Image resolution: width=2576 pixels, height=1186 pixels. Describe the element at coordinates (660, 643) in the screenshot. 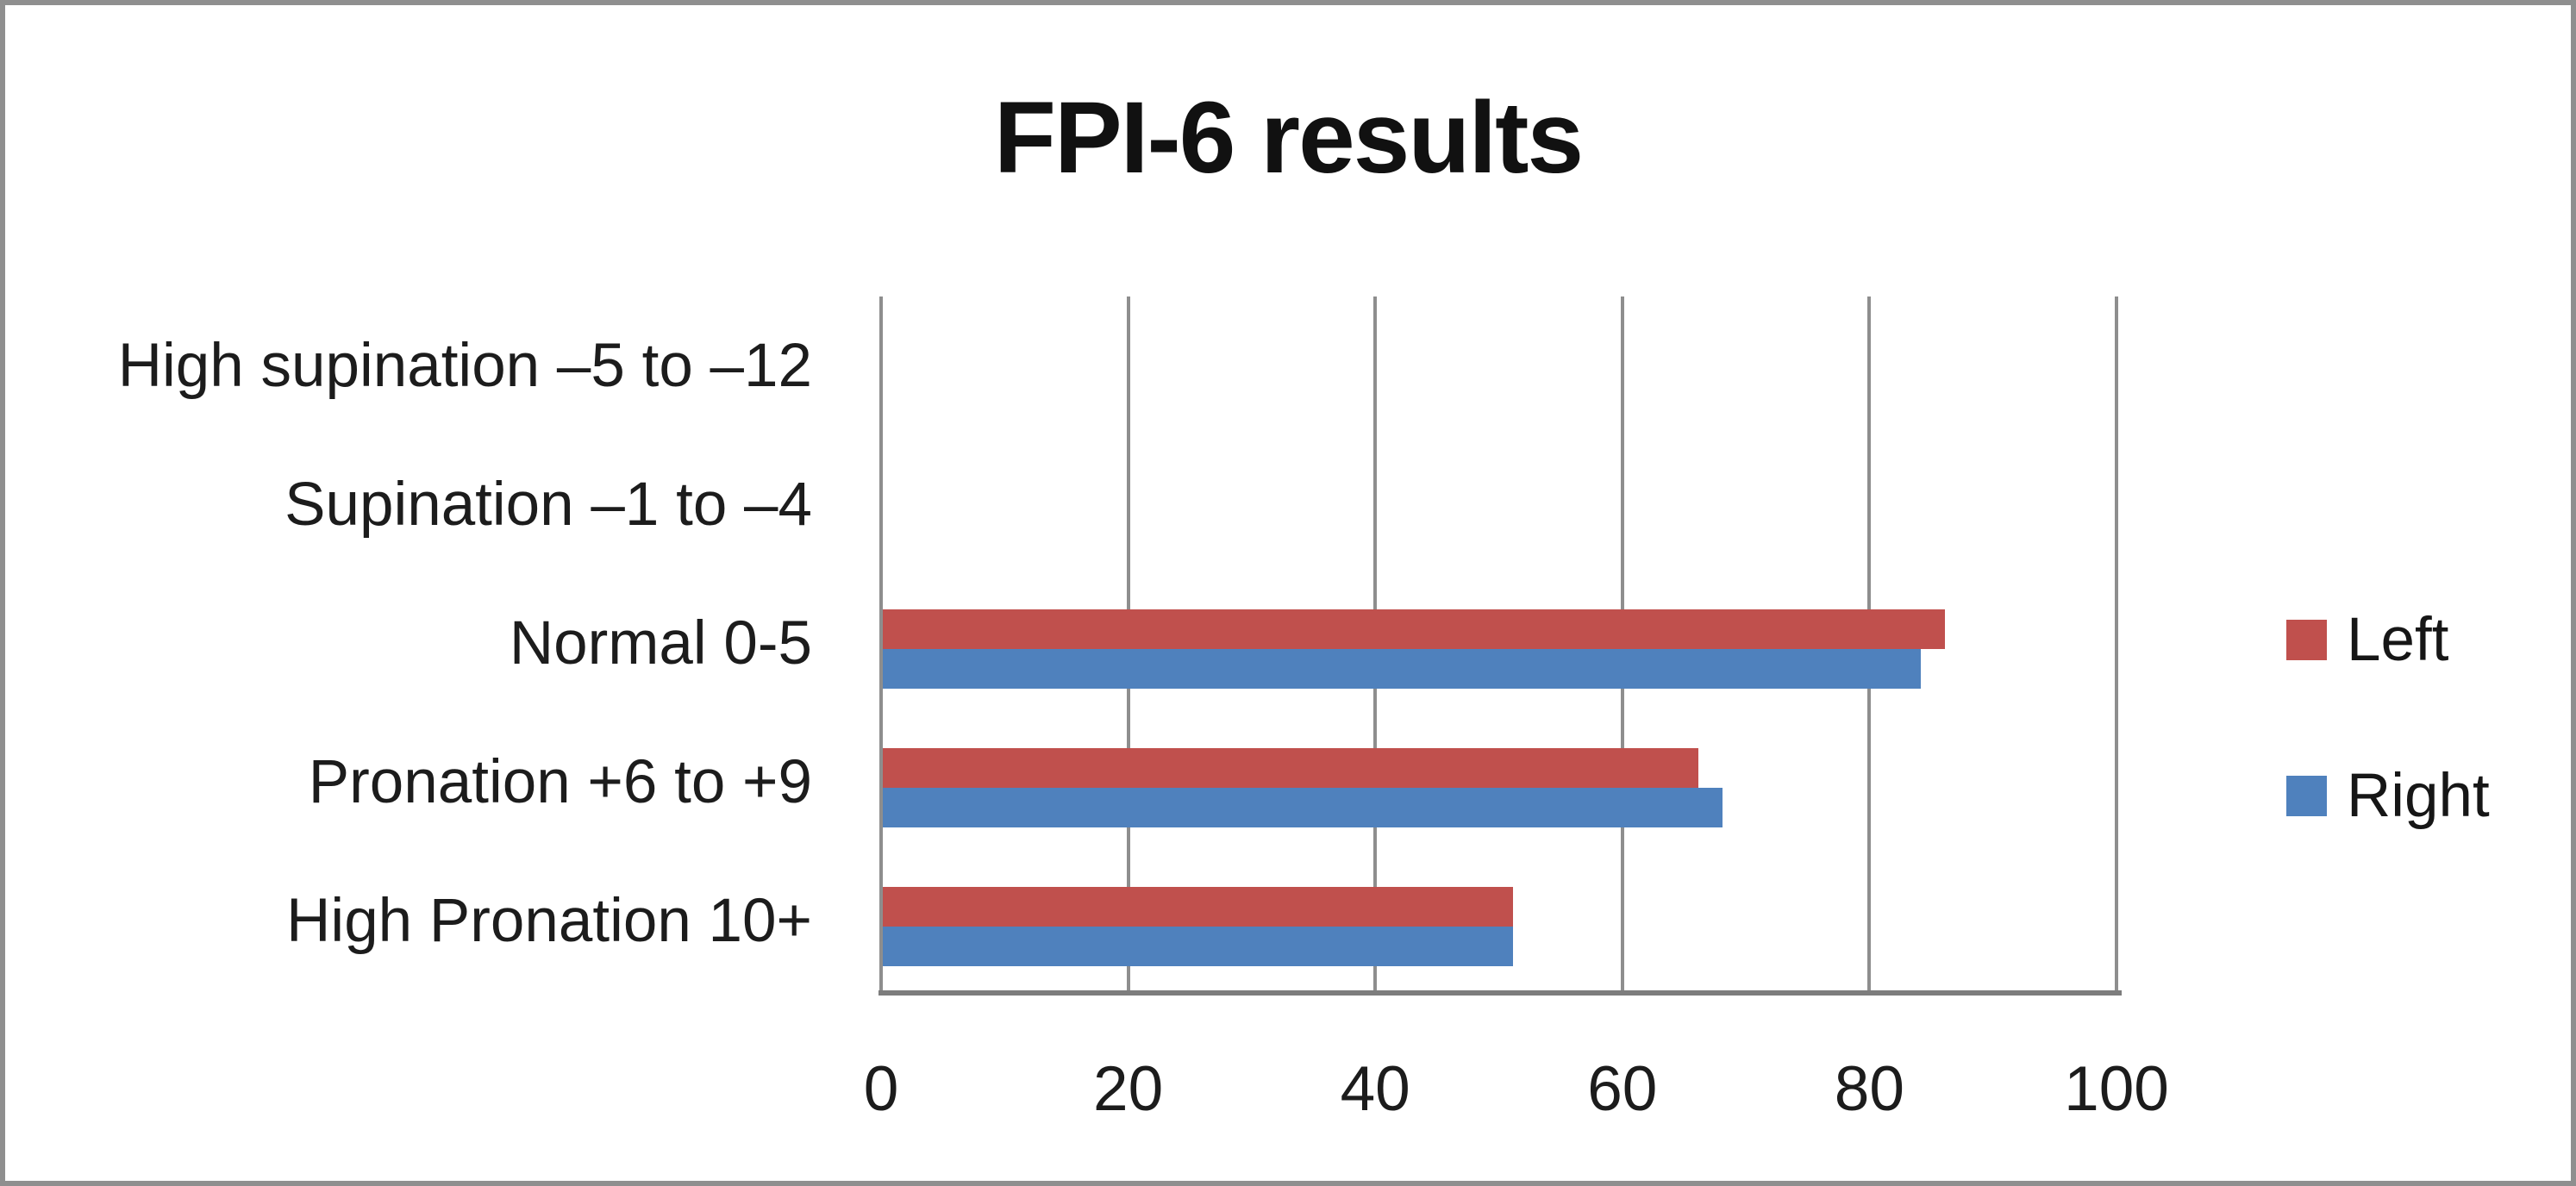

I see `category-label-2: Normal 0-5` at that location.